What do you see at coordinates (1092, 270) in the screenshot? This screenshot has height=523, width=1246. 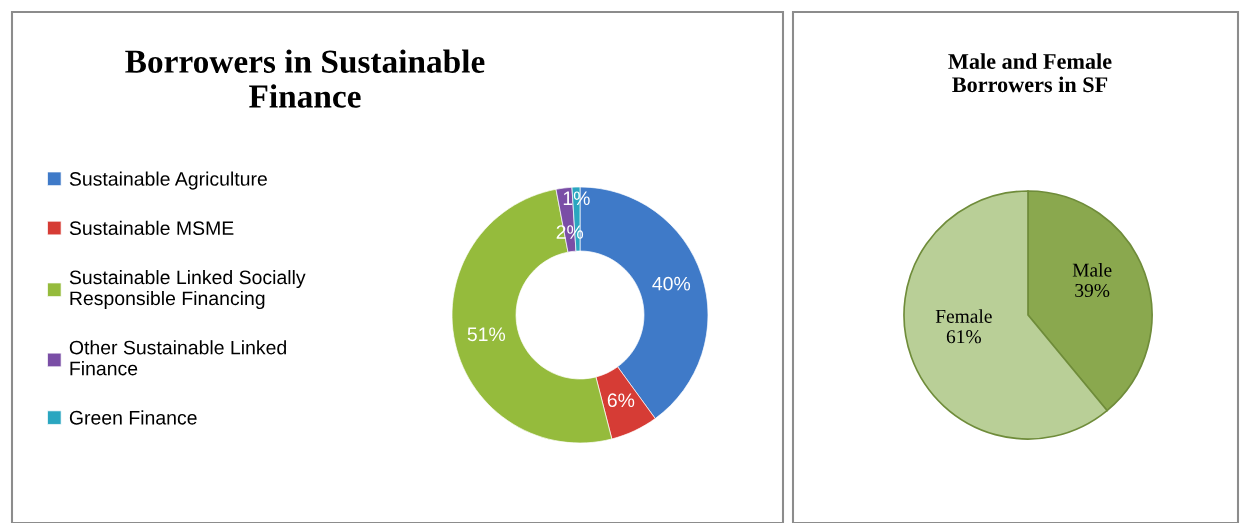 I see `slice-label: Male` at bounding box center [1092, 270].